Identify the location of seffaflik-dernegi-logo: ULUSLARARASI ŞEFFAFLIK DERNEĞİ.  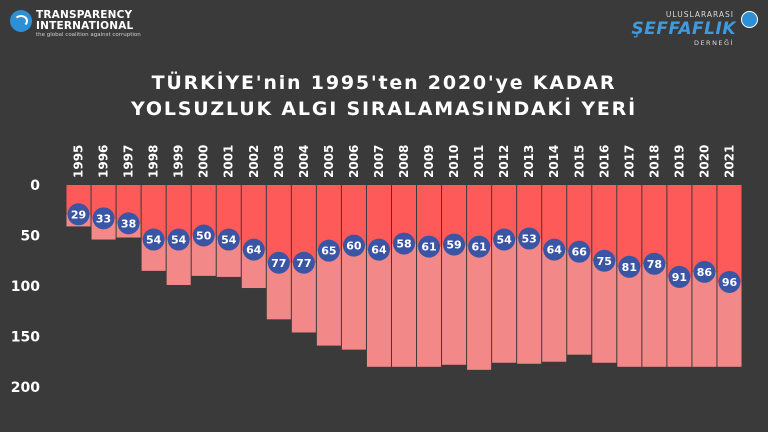
(694, 28).